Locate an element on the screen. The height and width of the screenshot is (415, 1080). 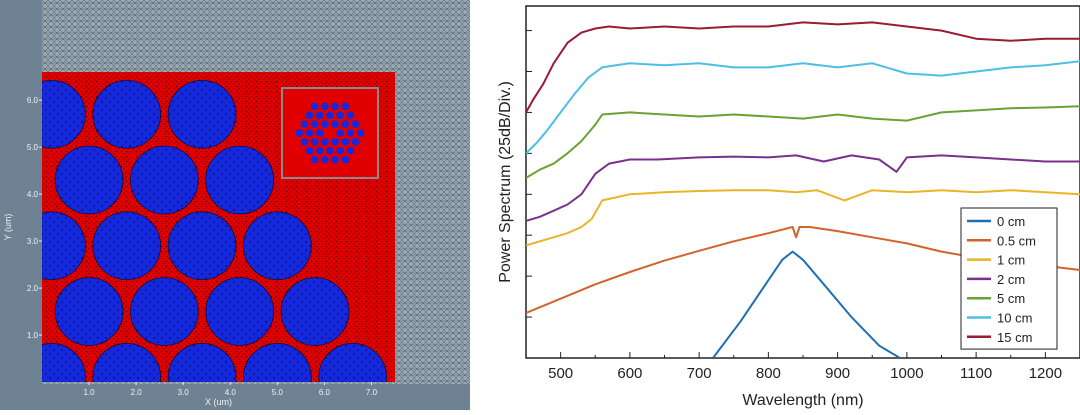
legend-label-3: 2 cm is located at coordinates (1011, 279).